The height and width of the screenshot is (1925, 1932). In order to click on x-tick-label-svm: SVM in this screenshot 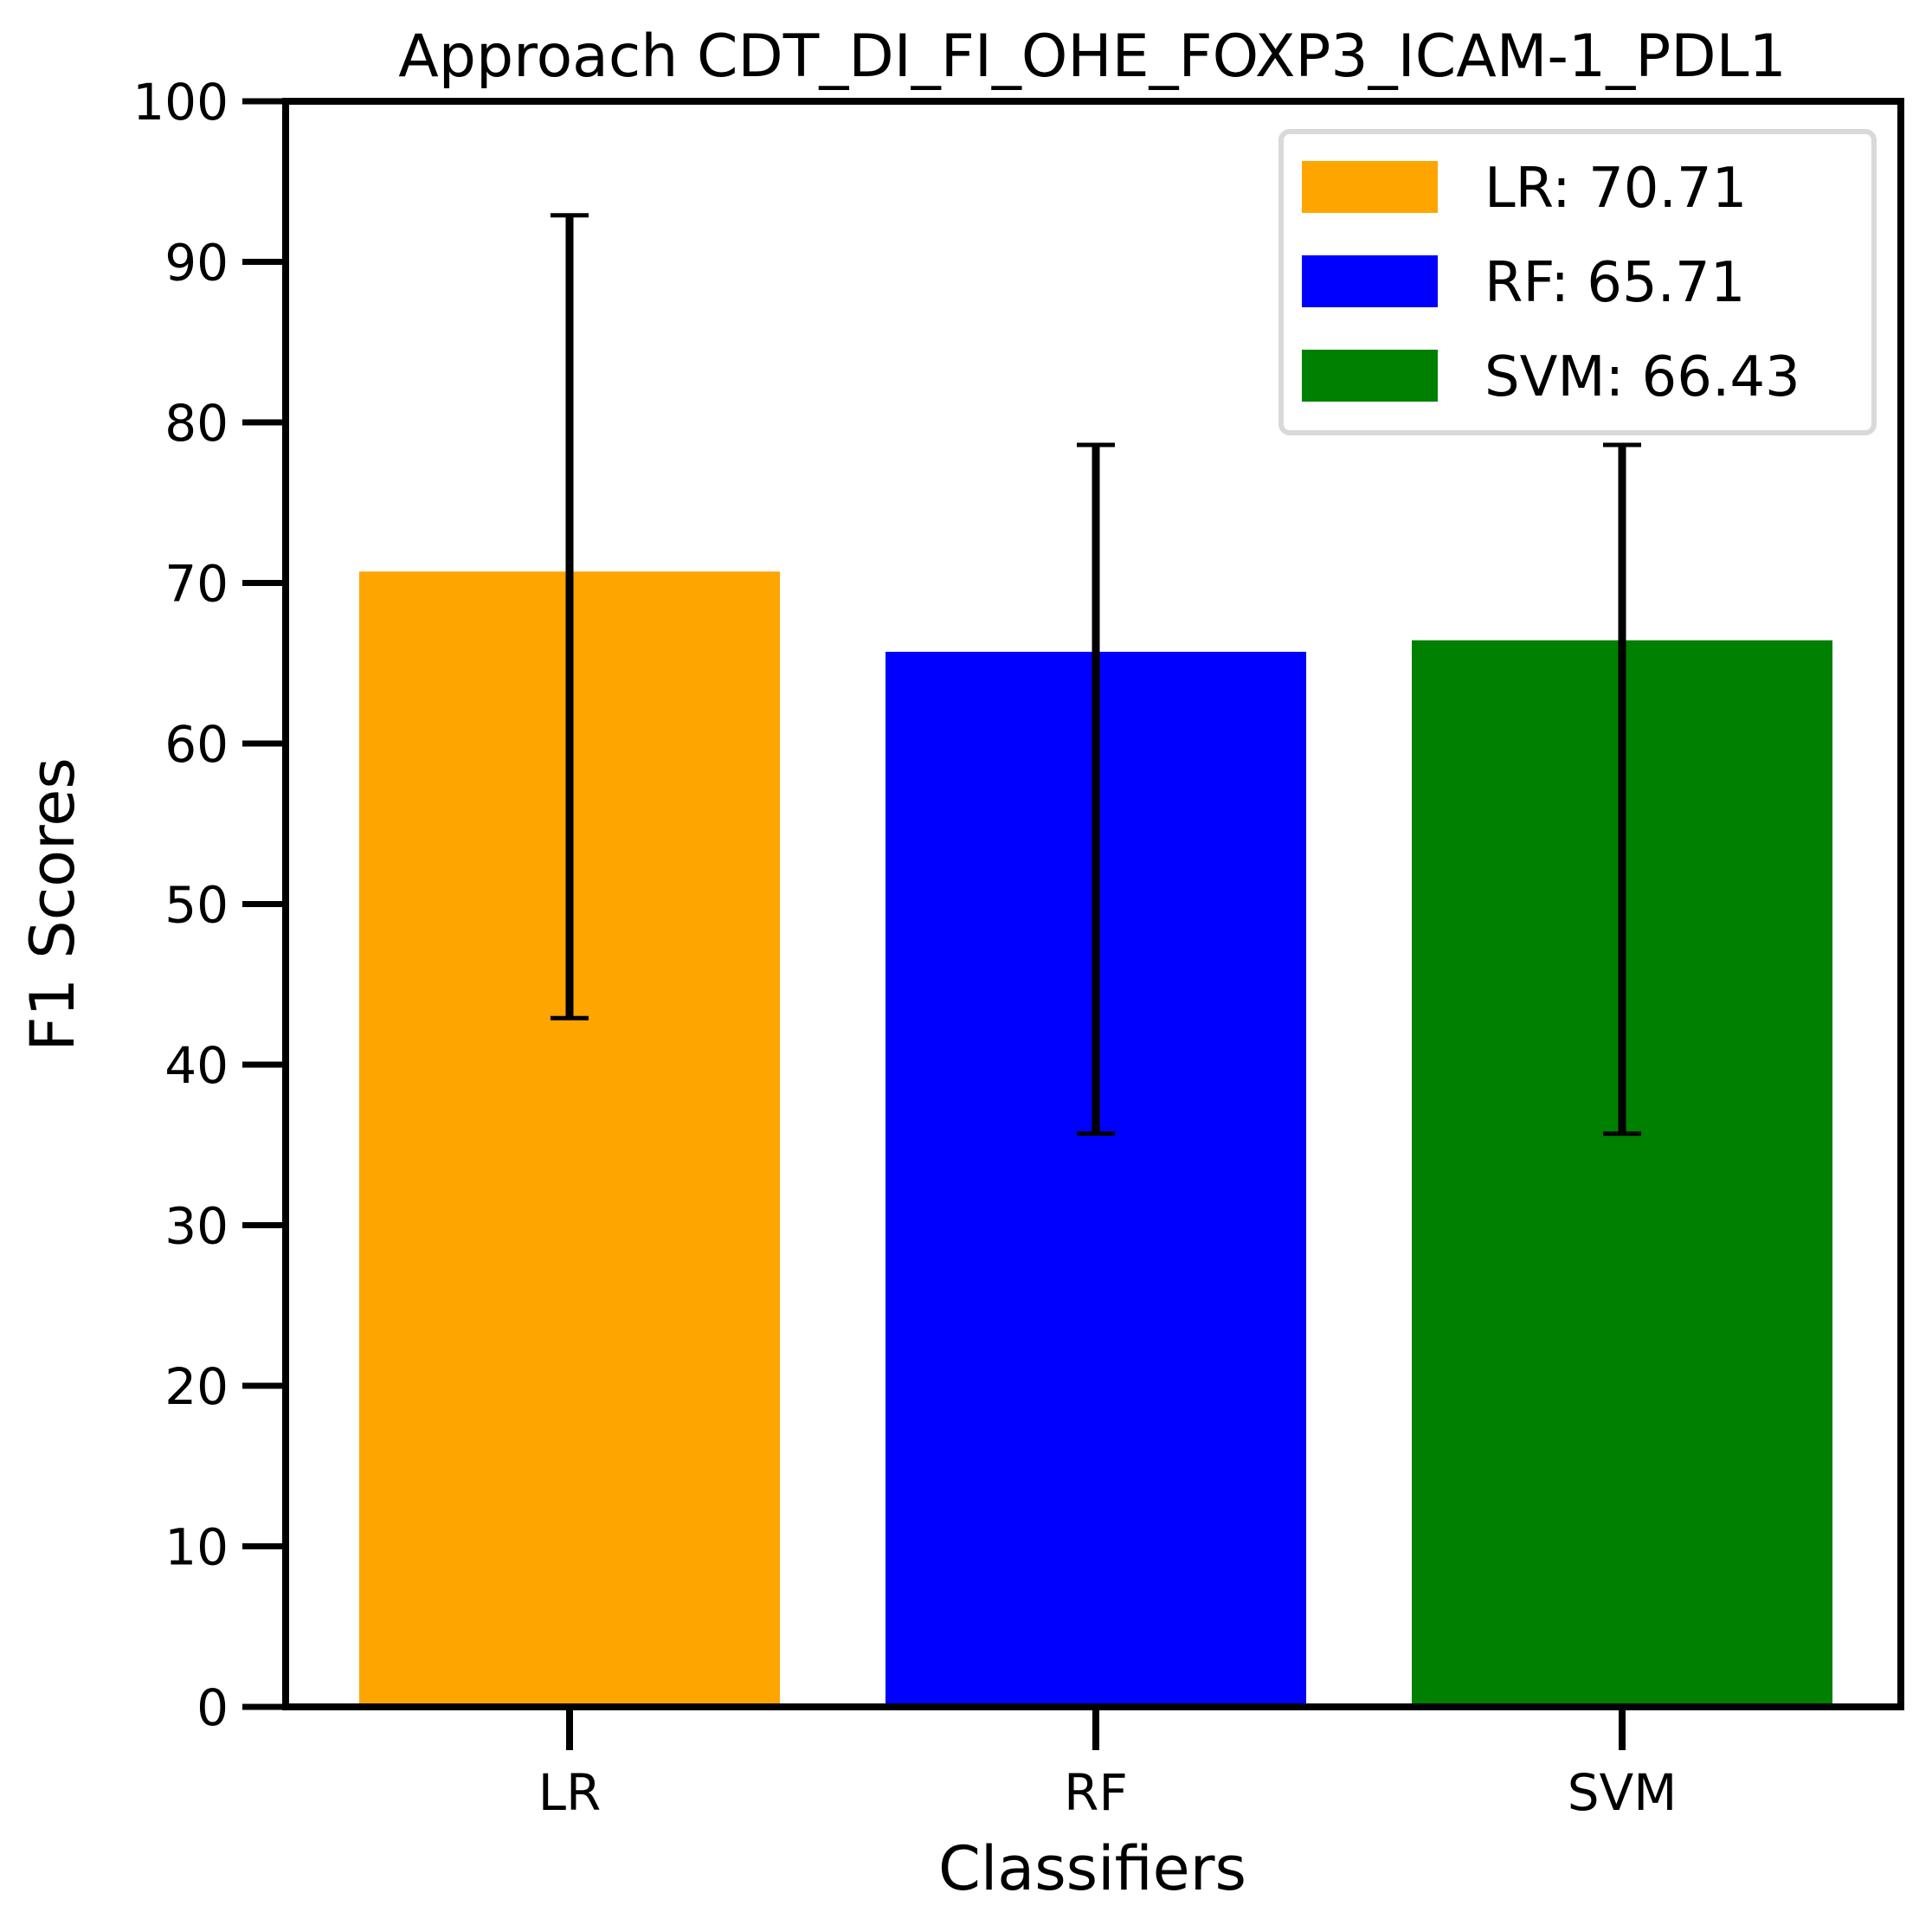, I will do `click(1623, 1793)`.